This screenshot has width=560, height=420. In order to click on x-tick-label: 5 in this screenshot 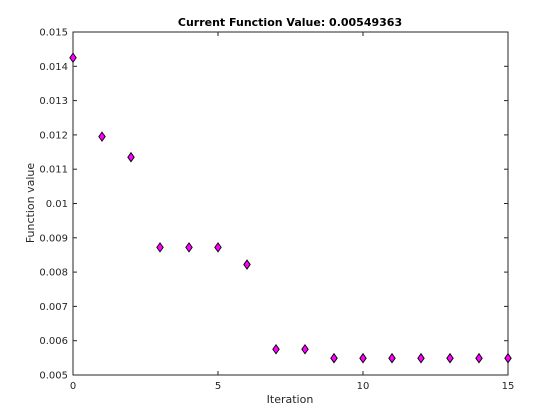, I will do `click(218, 386)`.